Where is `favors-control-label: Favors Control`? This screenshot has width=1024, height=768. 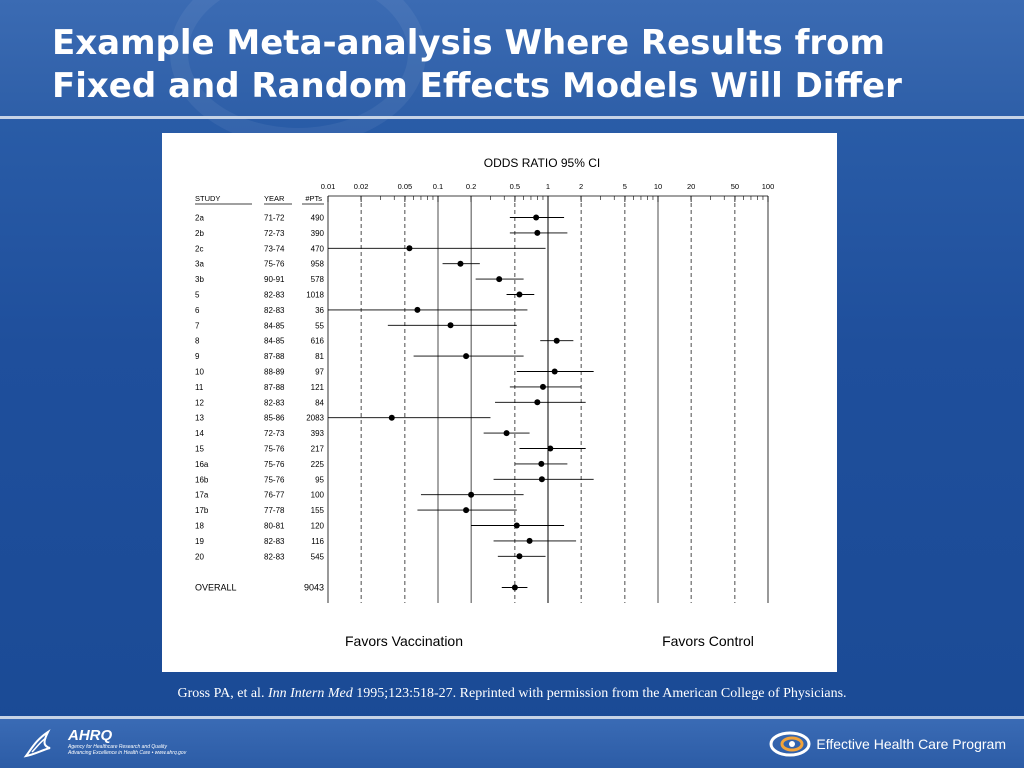
favors-control-label: Favors Control is located at coordinates (708, 641).